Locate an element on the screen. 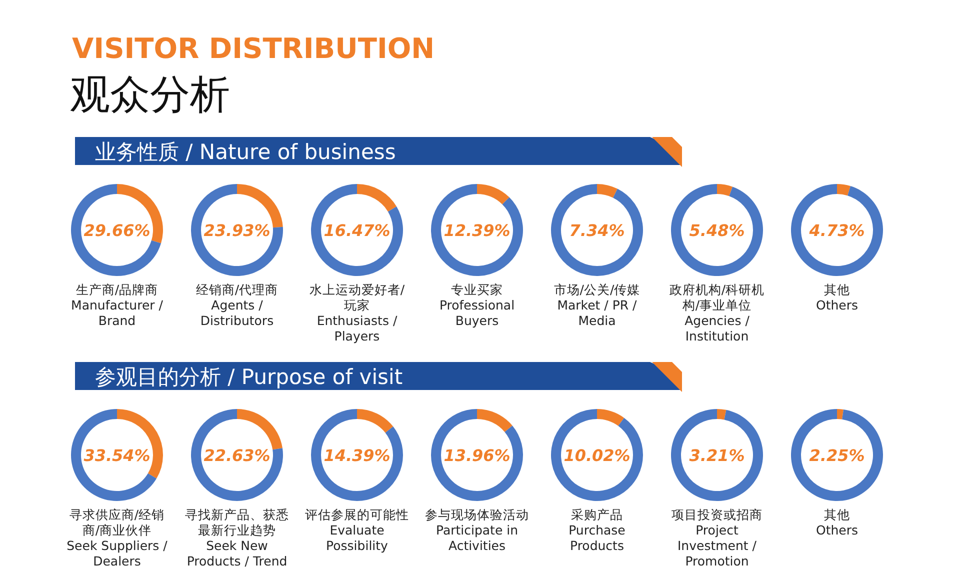  text: 10.02% is located at coordinates (597, 455).